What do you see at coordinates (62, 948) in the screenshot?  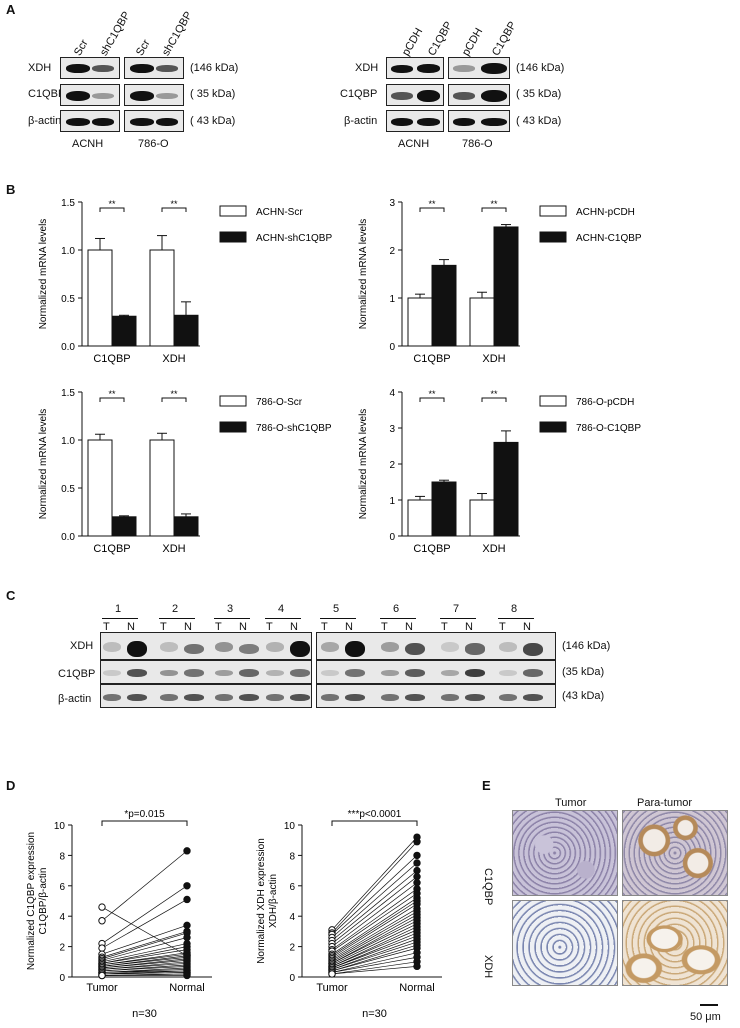 I see `y-tick-label: 2` at bounding box center [62, 948].